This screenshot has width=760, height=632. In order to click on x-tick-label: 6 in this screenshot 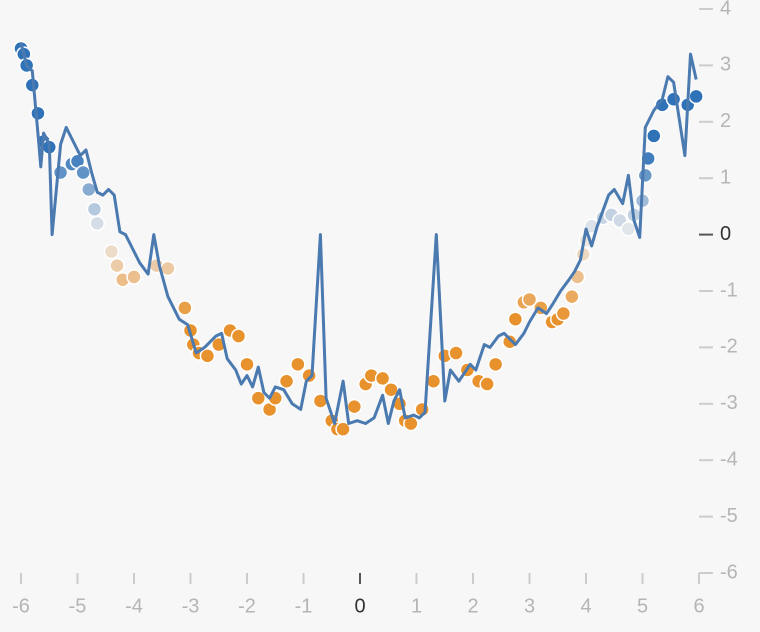, I will do `click(698, 606)`.